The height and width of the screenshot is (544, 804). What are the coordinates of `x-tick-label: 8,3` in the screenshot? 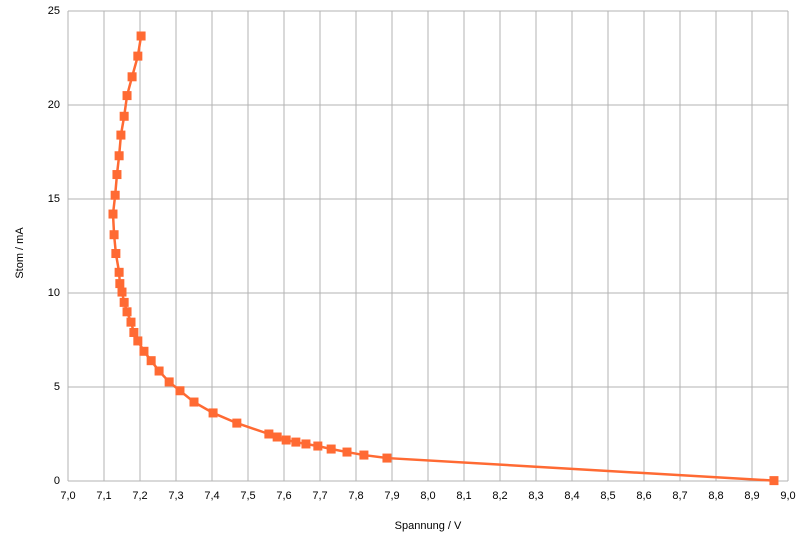 It's located at (535, 496).